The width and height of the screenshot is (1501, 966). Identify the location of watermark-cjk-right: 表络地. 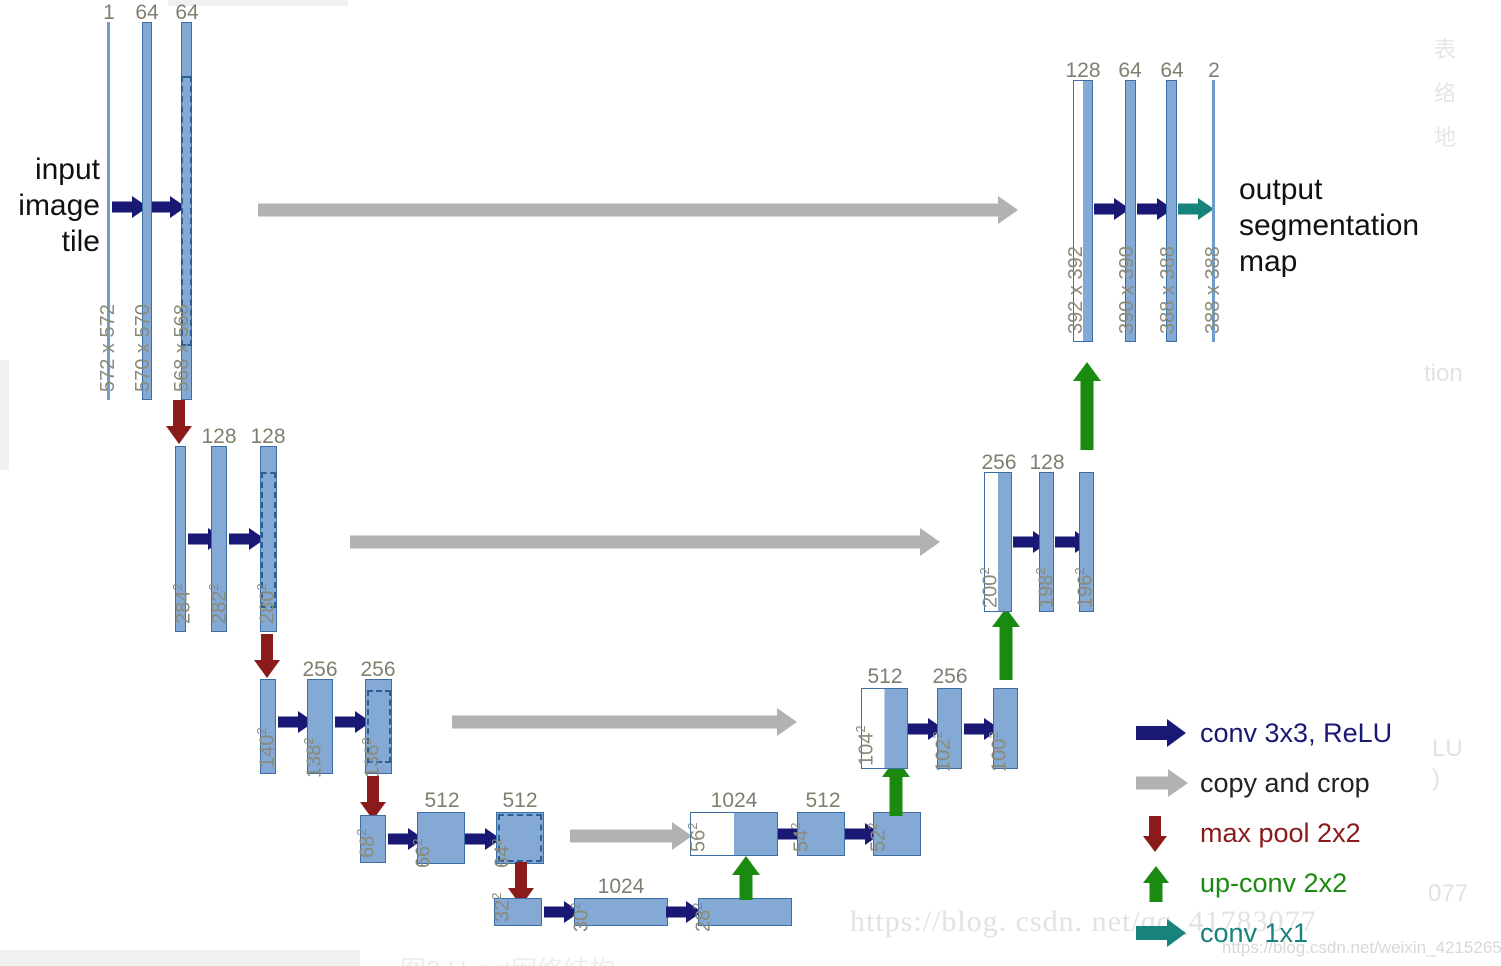
(1444, 93).